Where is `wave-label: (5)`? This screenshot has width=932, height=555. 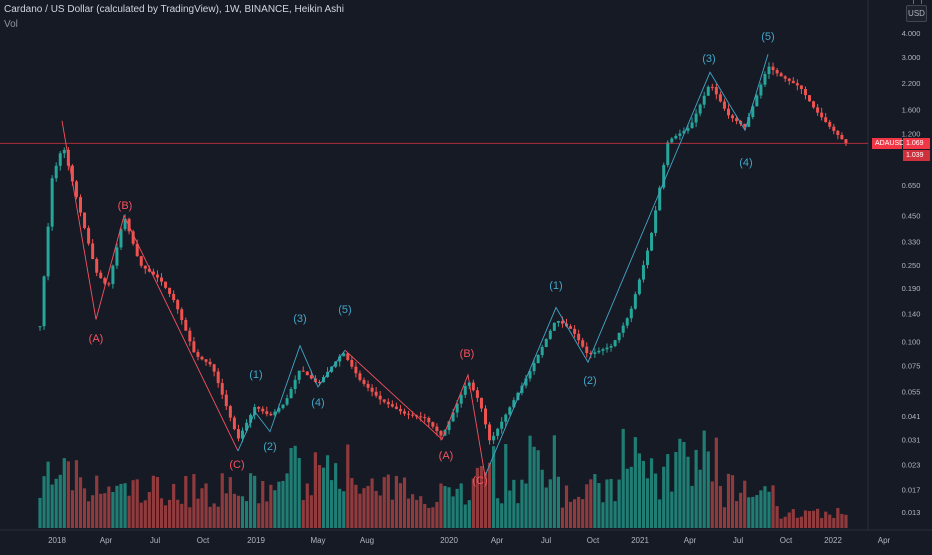 wave-label: (5) is located at coordinates (767, 37).